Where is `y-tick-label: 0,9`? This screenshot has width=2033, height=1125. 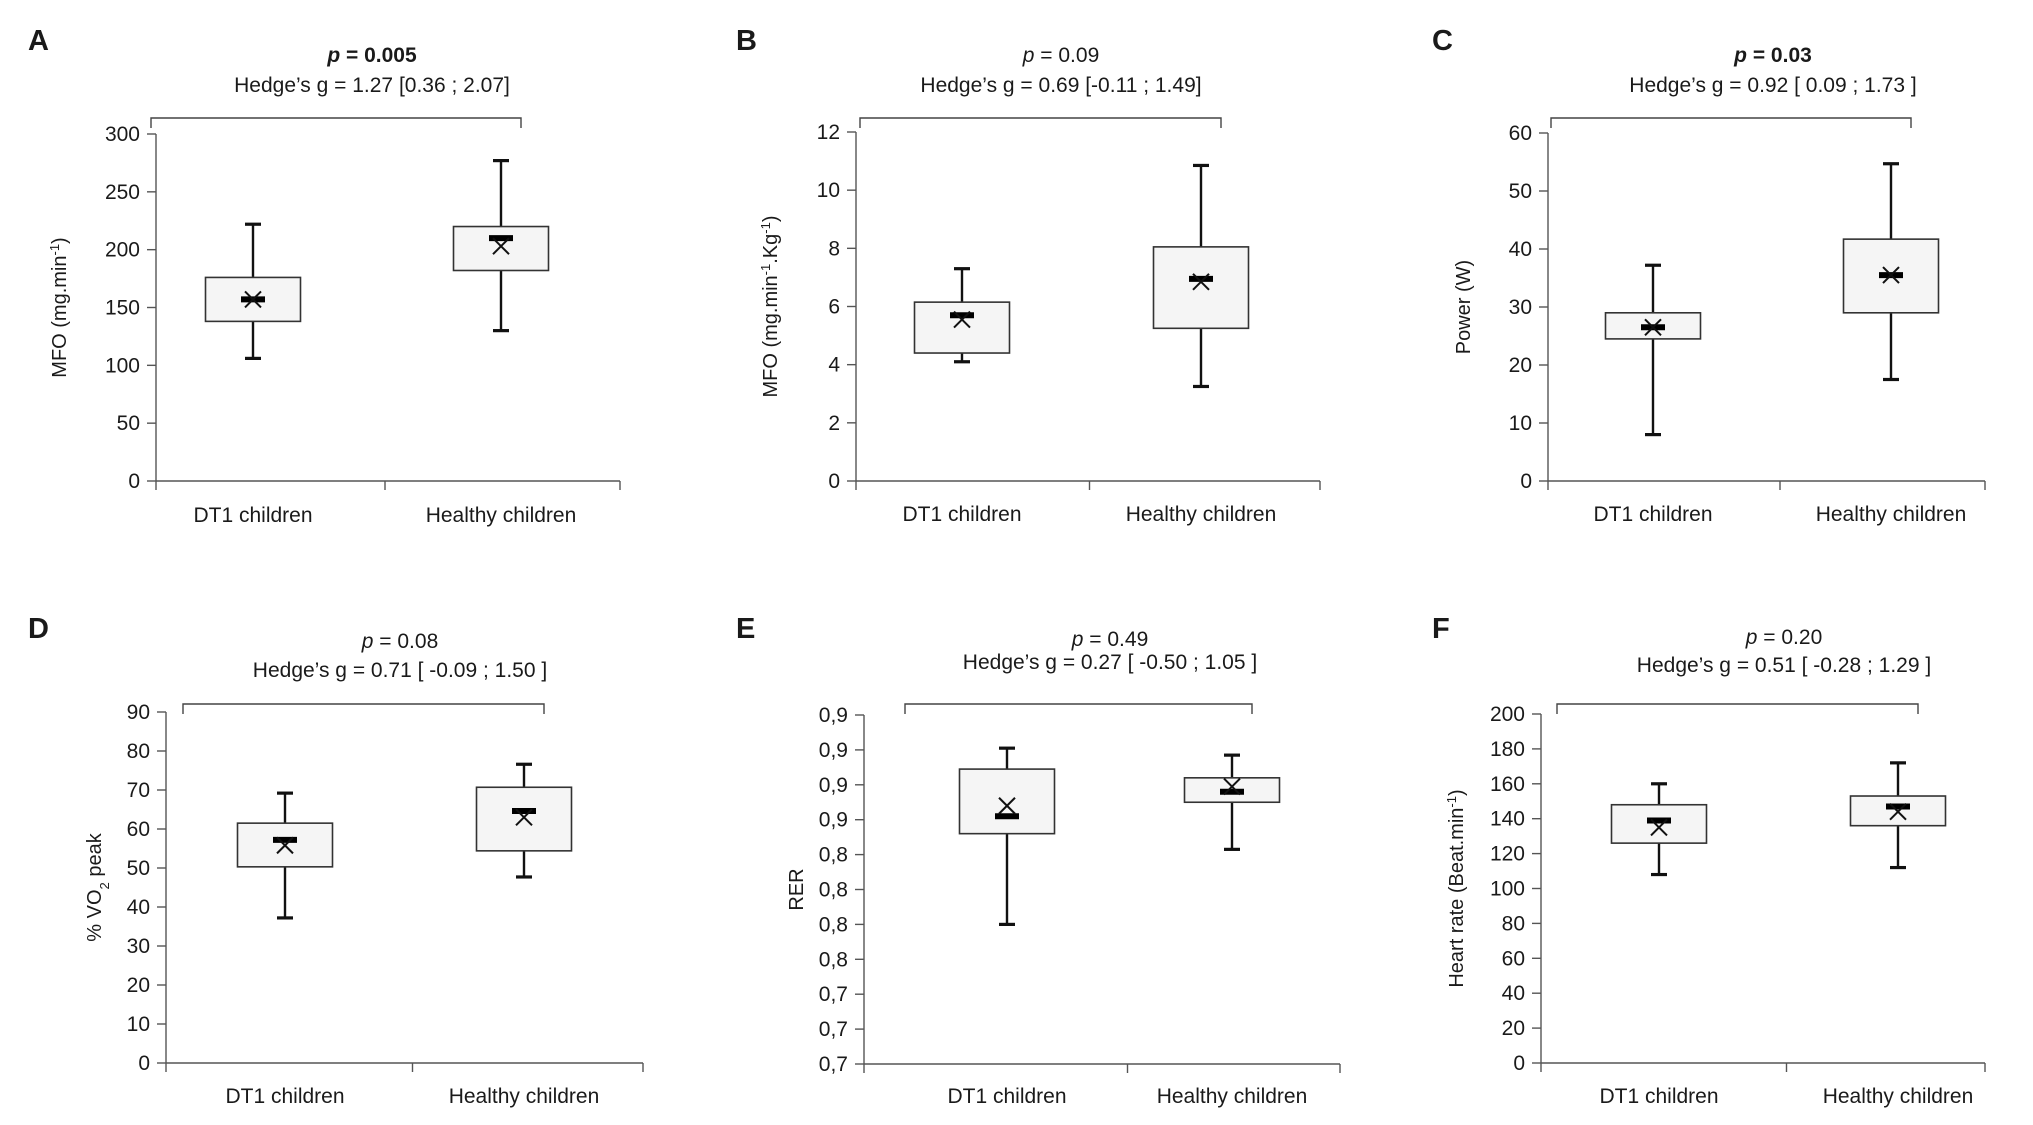 y-tick-label: 0,9 is located at coordinates (833, 715).